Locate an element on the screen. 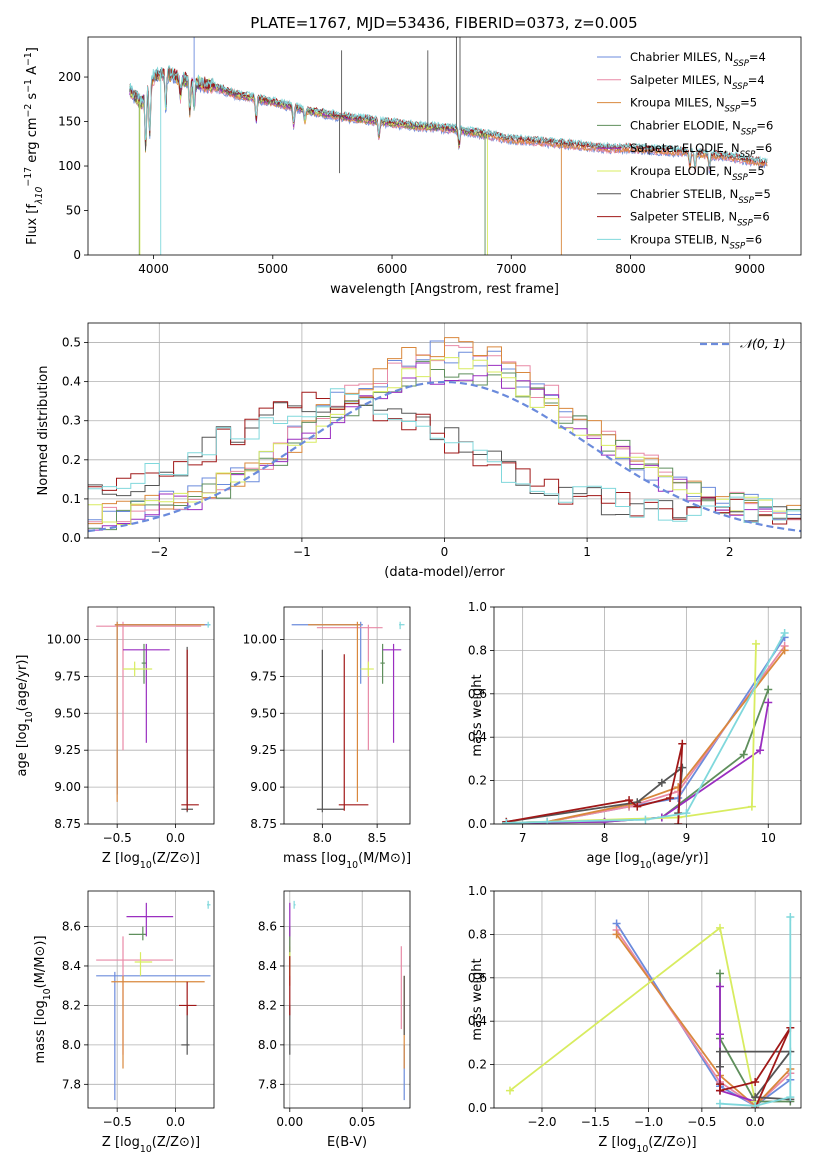 This screenshot has height=1170, width=819. x-tick-label: 7 is located at coordinates (523, 838).